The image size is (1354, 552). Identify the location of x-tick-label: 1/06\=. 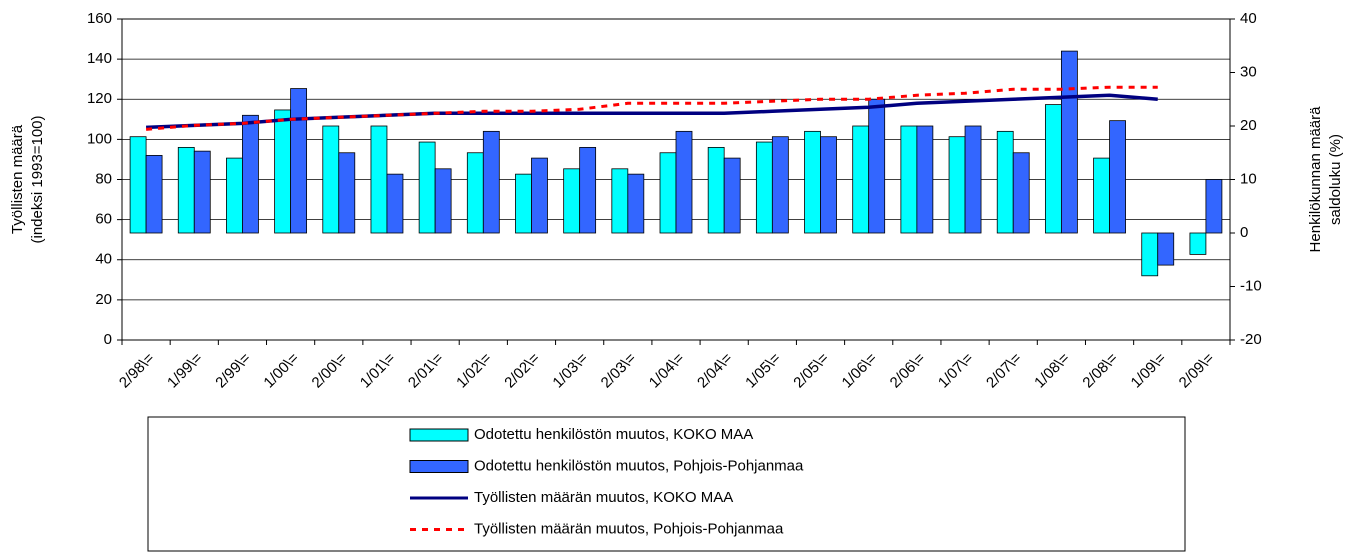
(860, 370).